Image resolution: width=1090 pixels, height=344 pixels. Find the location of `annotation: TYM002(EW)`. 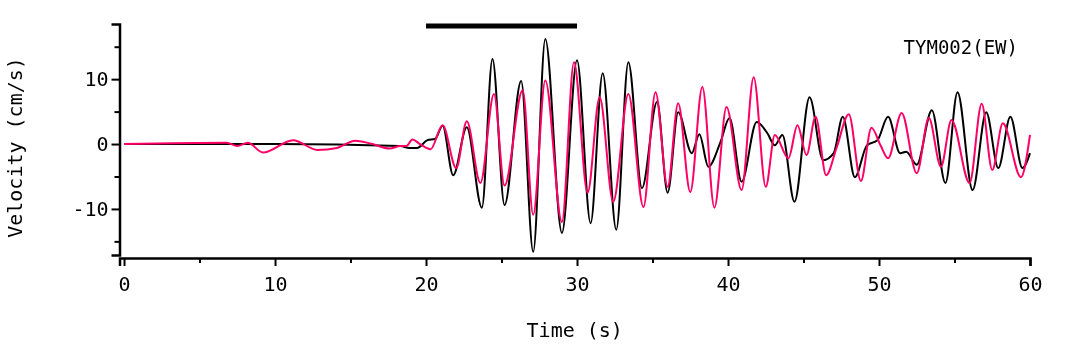

annotation: TYM002(EW) is located at coordinates (960, 47).